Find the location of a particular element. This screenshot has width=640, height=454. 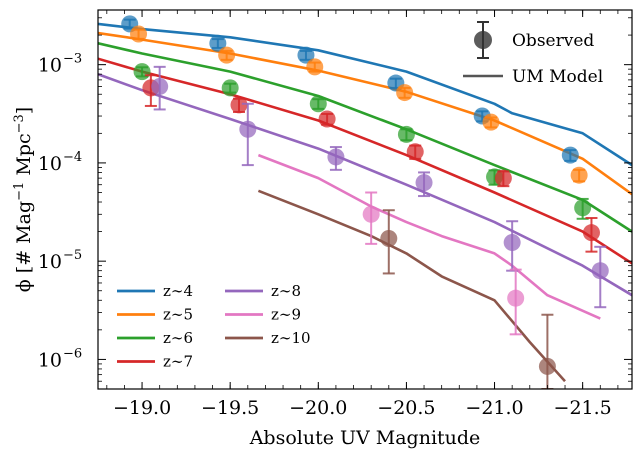

y-tick-label-3: 10 is located at coordinates (50, 66).